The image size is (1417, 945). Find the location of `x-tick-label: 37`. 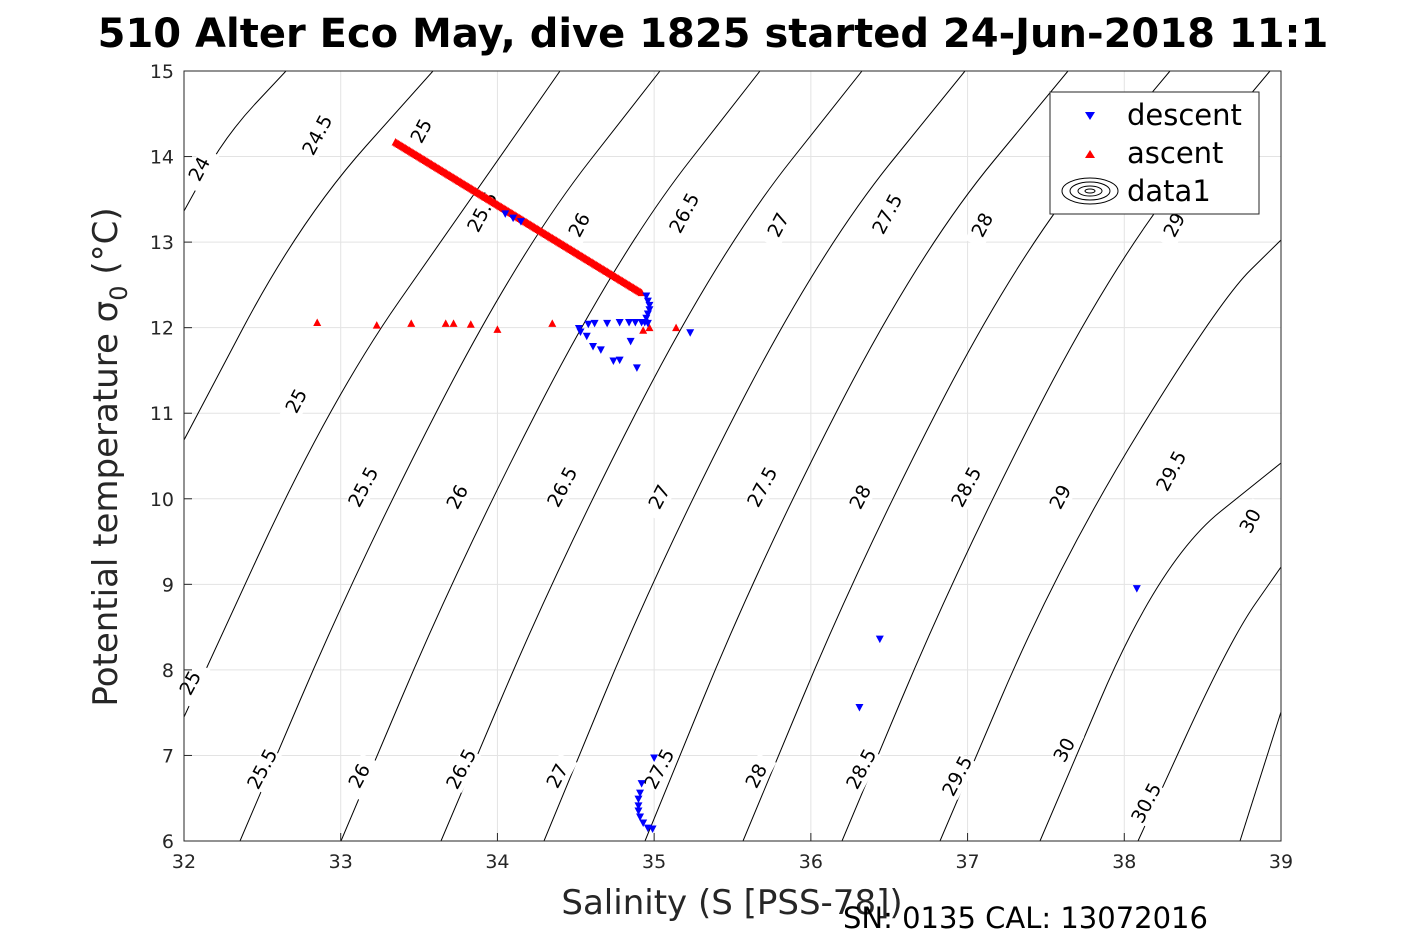

x-tick-label: 37 is located at coordinates (967, 862).